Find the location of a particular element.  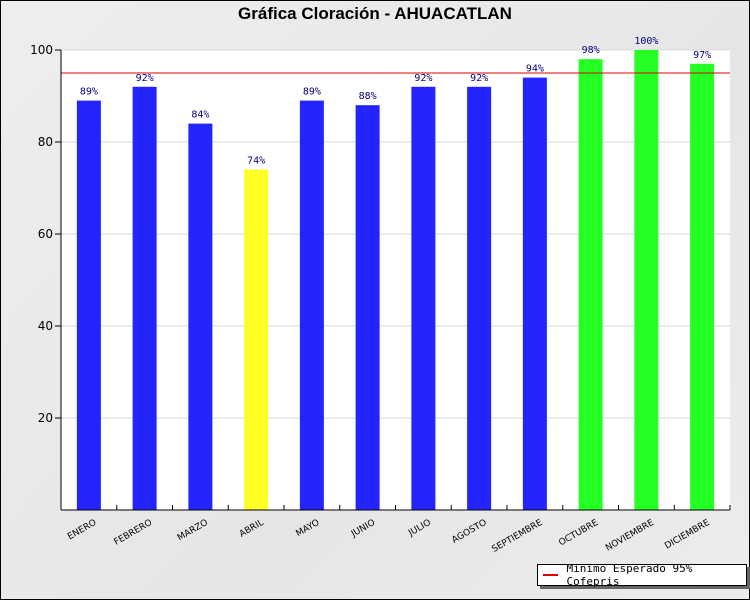

bar-enero is located at coordinates (88, 305).